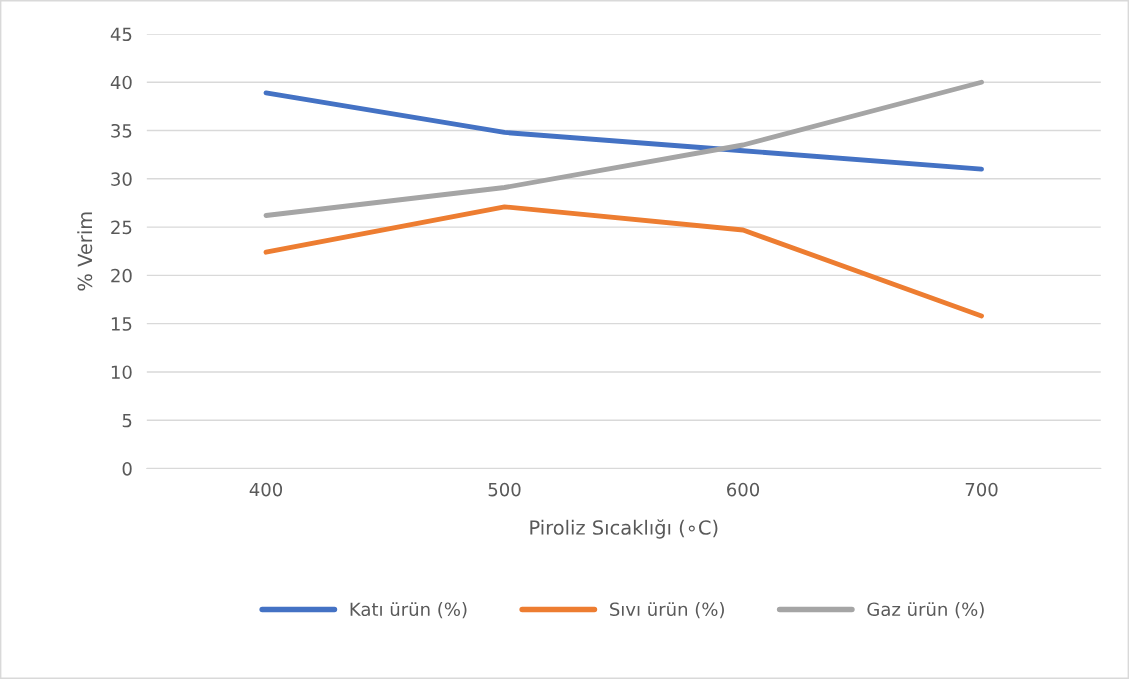 This screenshot has height=679, width=1129. What do you see at coordinates (85, 251) in the screenshot?
I see `y-axis-title: % Verim` at bounding box center [85, 251].